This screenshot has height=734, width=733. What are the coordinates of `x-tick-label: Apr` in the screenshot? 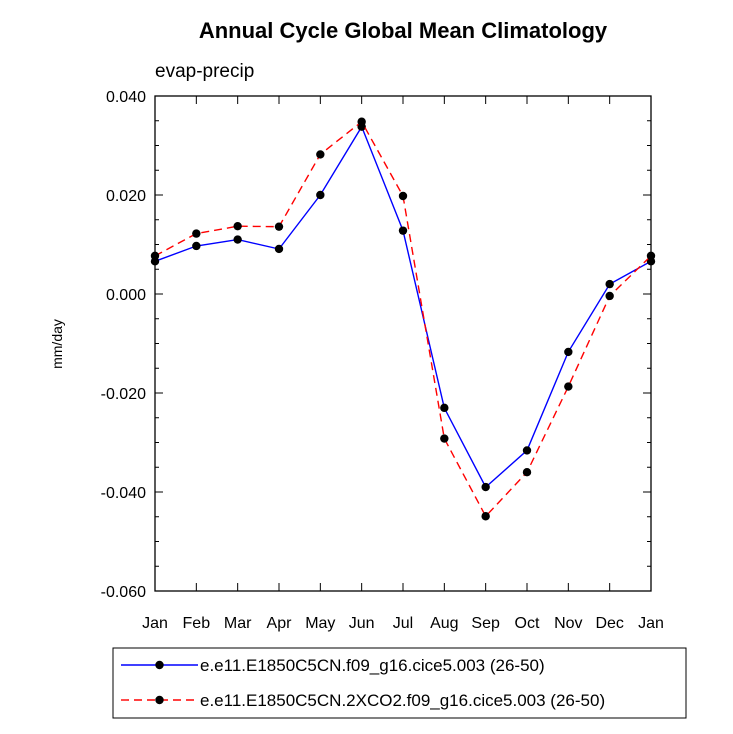 It's located at (280, 623).